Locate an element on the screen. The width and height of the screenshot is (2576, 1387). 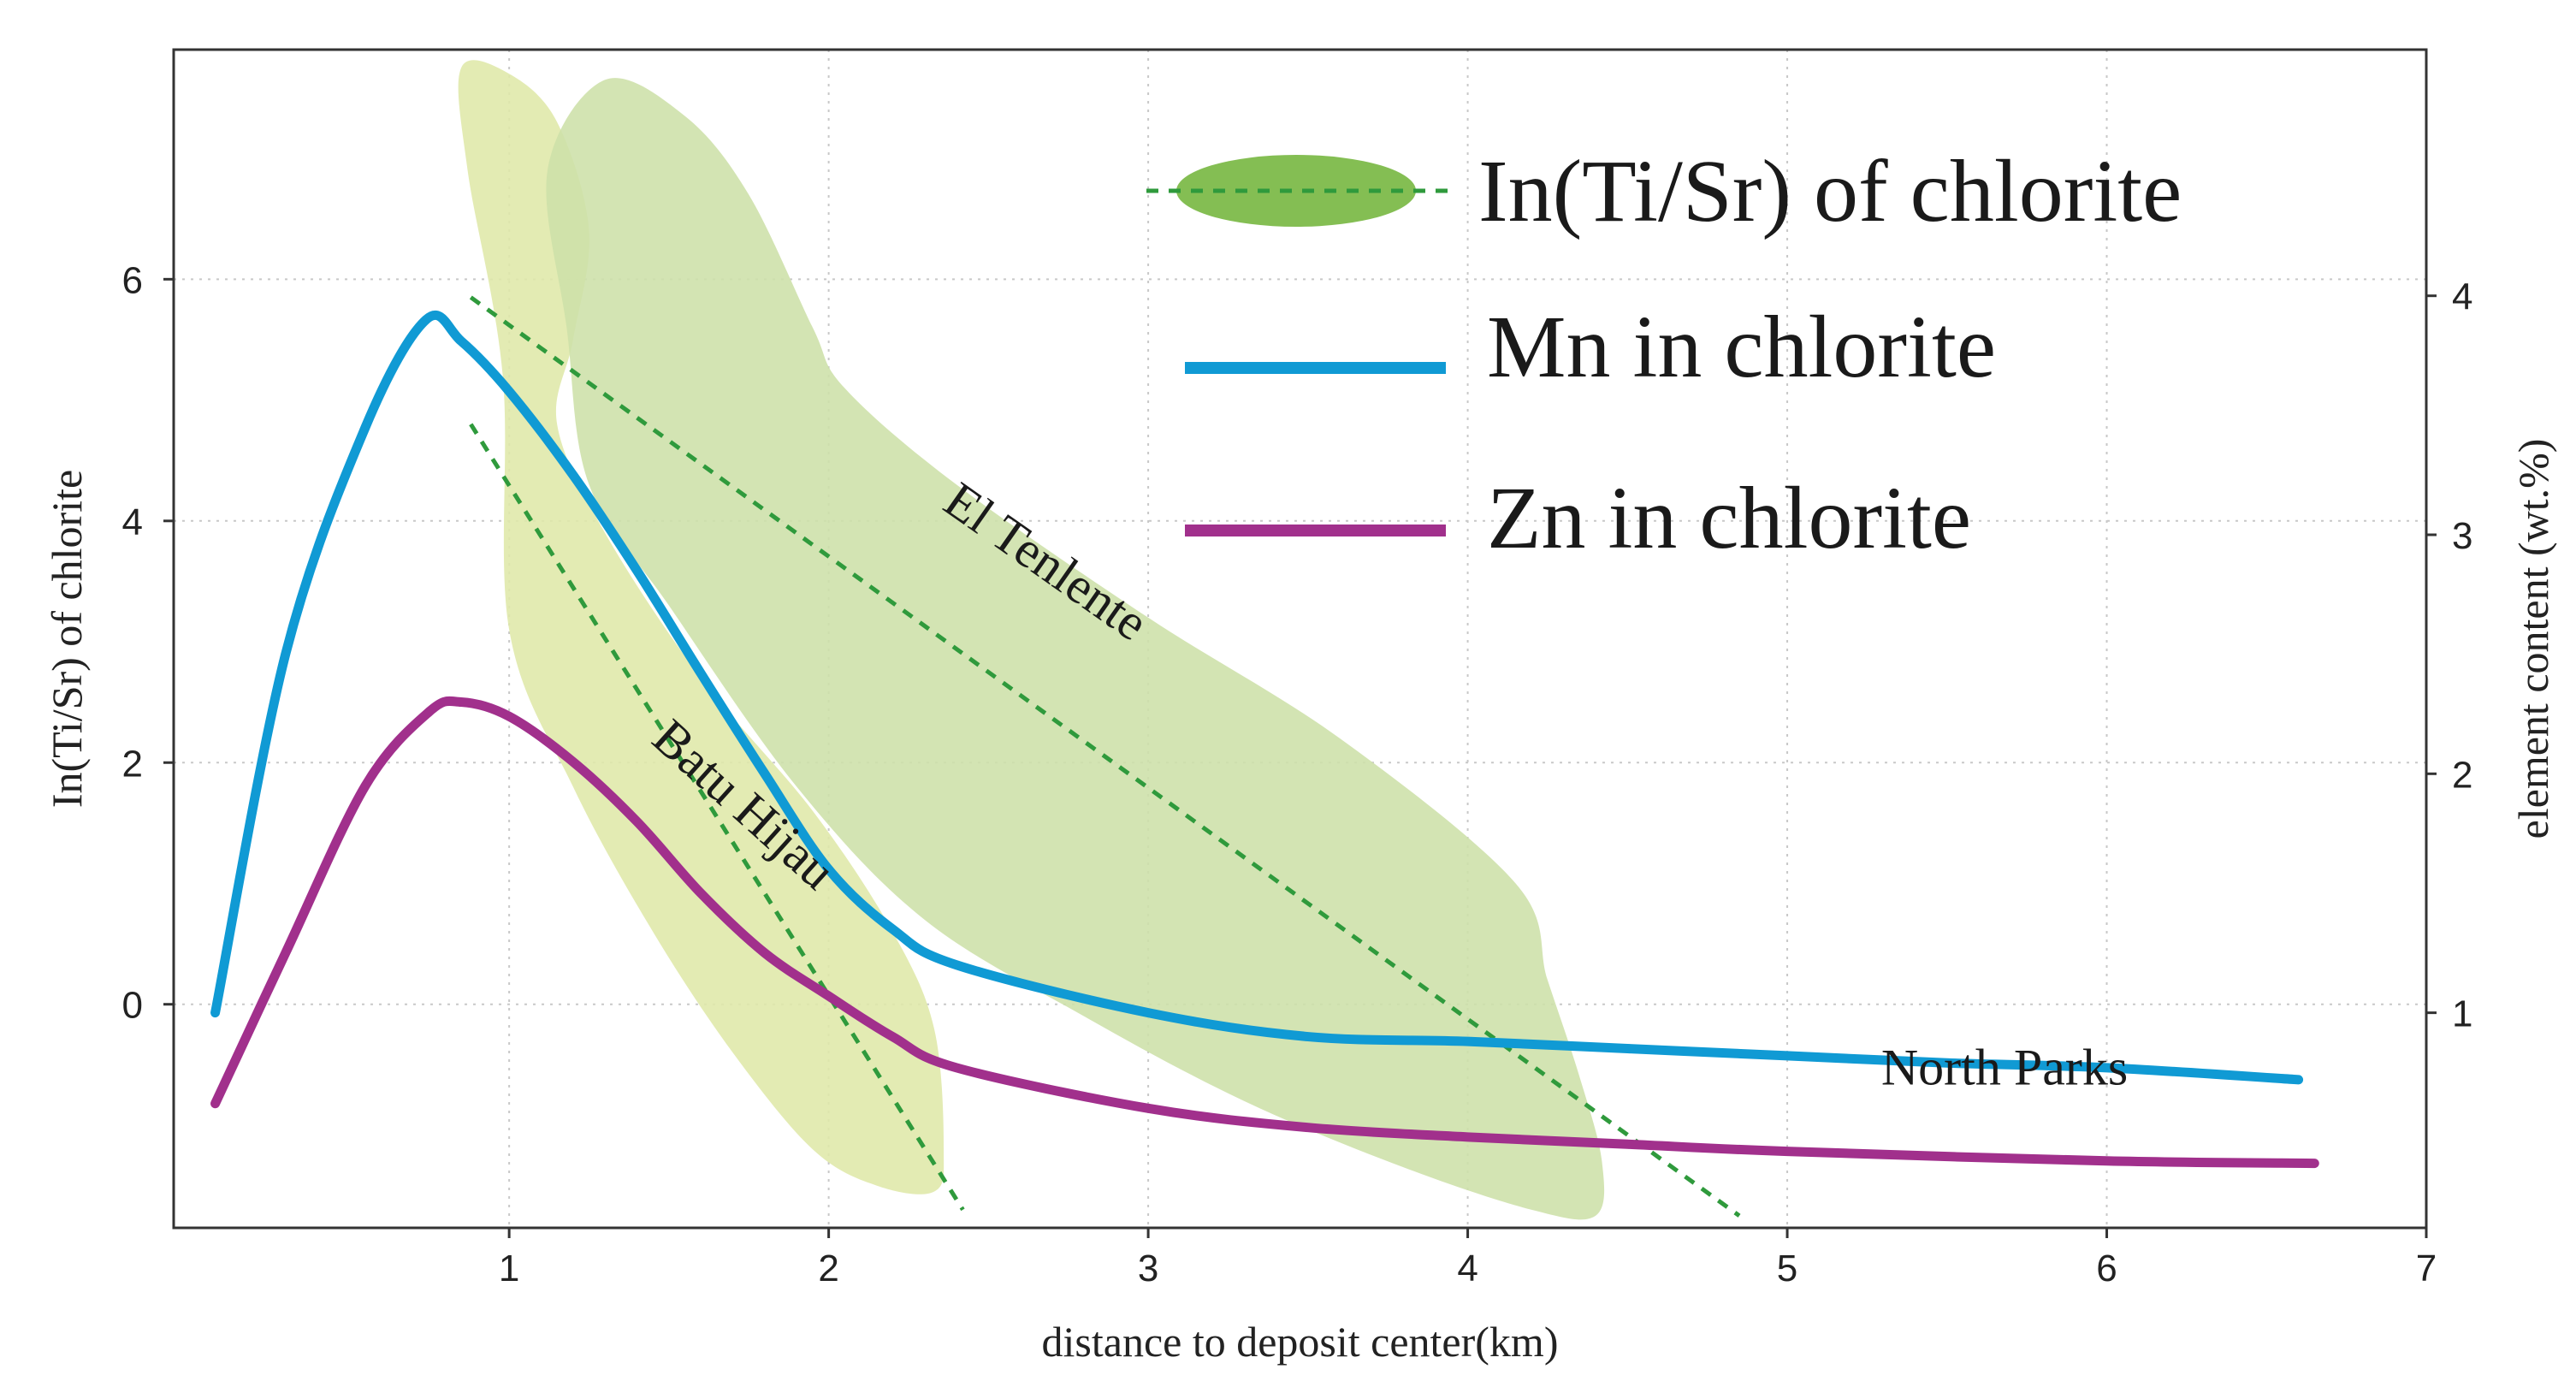
x-tick-label: 2 is located at coordinates (828, 1269).